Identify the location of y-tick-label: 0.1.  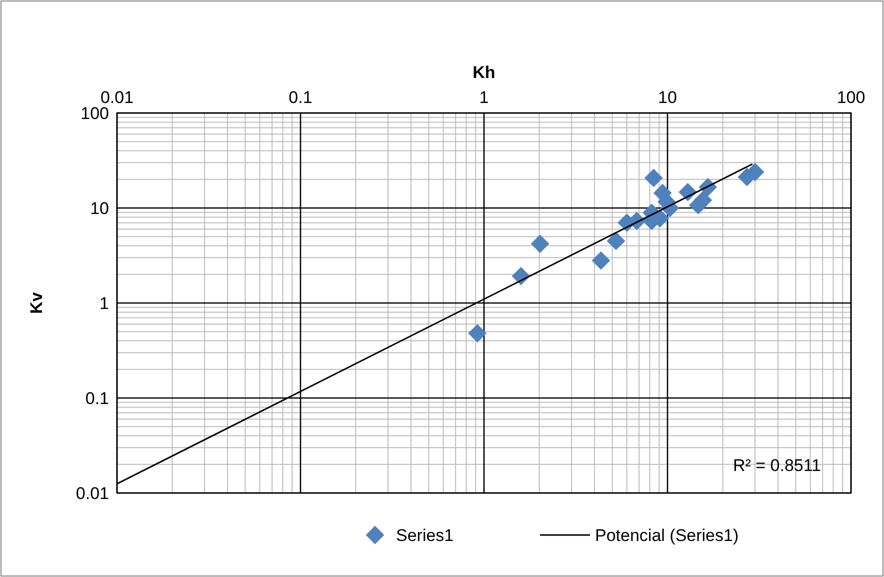
(97, 398).